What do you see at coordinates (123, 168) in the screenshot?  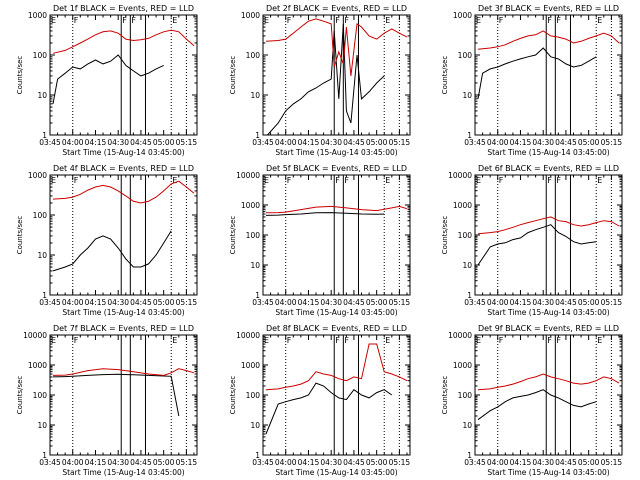 I see `panel-title: Det 4f BLACK = Events, RED = LLD` at bounding box center [123, 168].